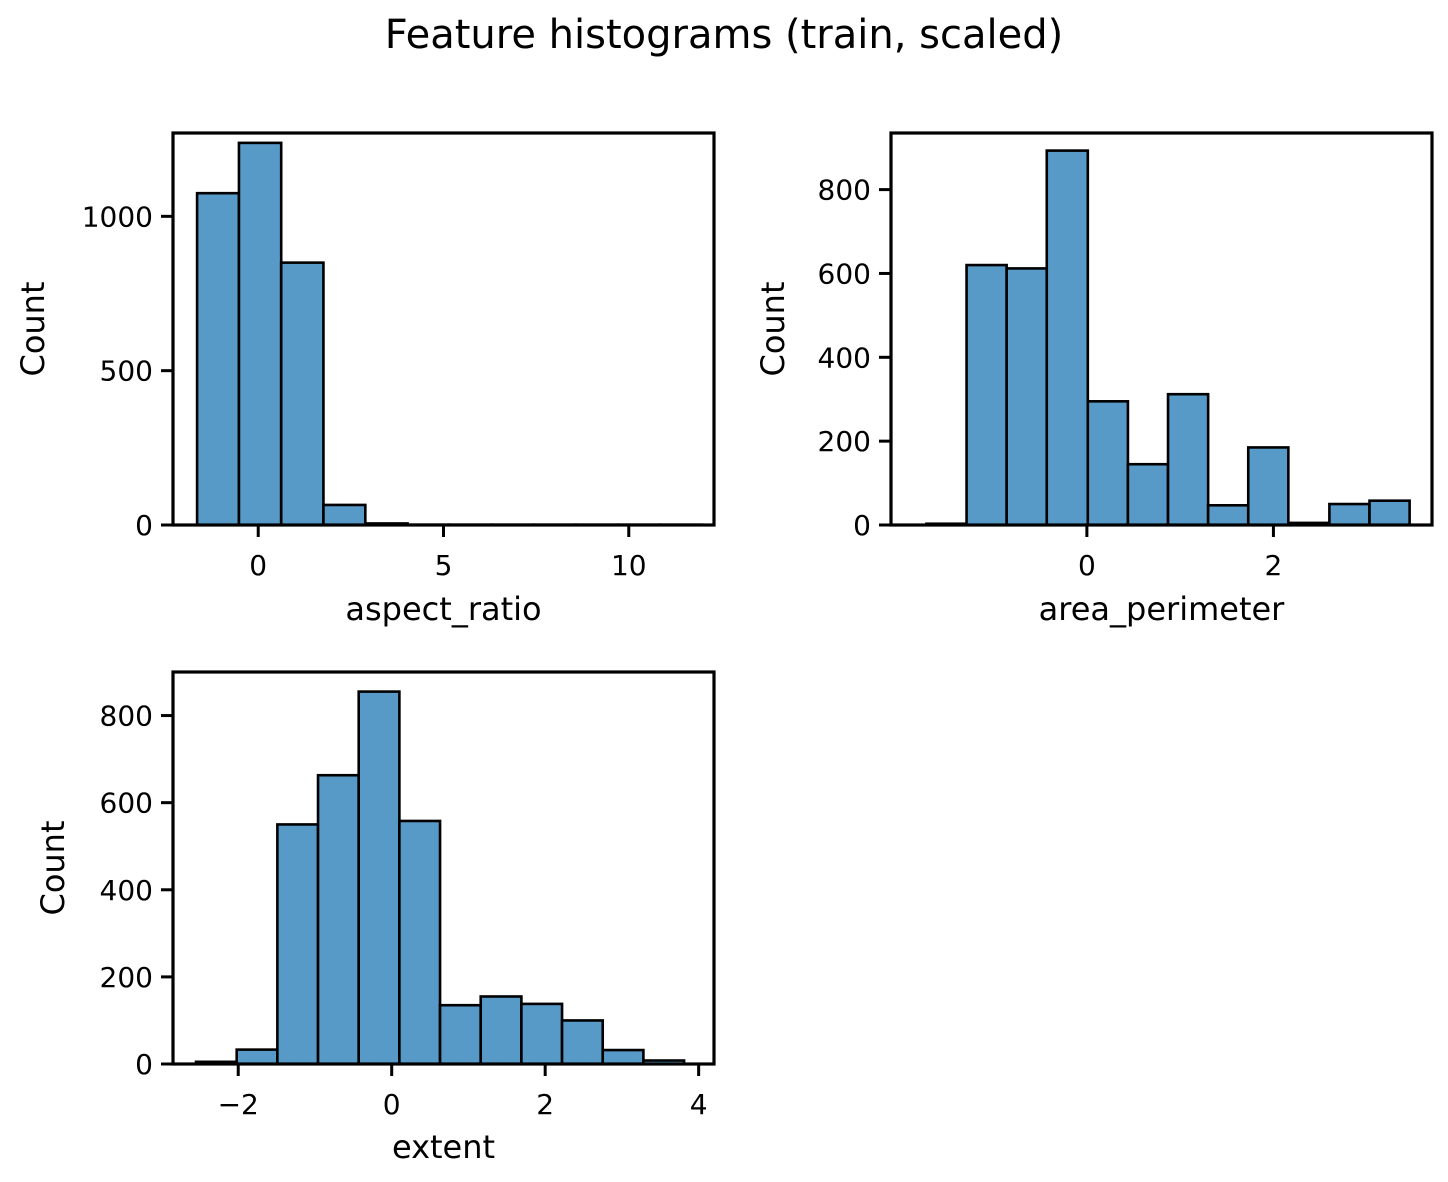 This screenshot has width=1448, height=1182. I want to click on x-tick-label: 5, so click(444, 565).